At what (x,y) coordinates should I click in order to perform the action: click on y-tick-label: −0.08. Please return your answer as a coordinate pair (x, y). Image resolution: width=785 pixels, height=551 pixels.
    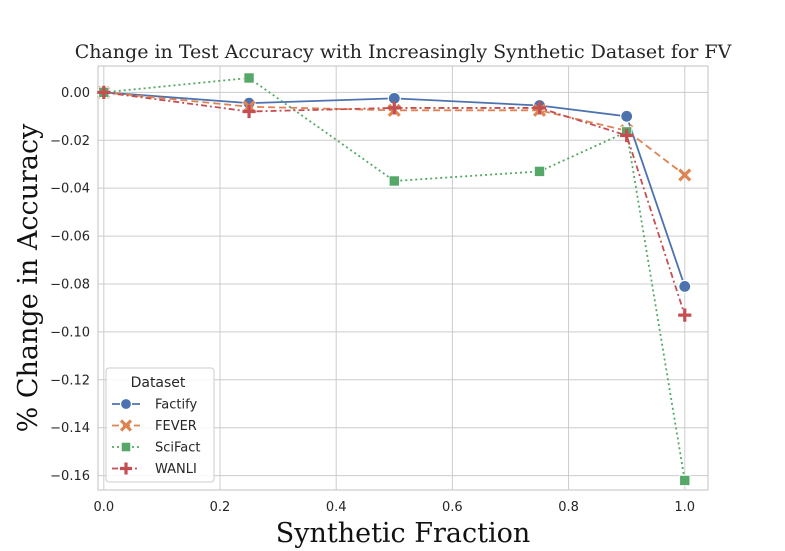
    Looking at the image, I should click on (70, 284).